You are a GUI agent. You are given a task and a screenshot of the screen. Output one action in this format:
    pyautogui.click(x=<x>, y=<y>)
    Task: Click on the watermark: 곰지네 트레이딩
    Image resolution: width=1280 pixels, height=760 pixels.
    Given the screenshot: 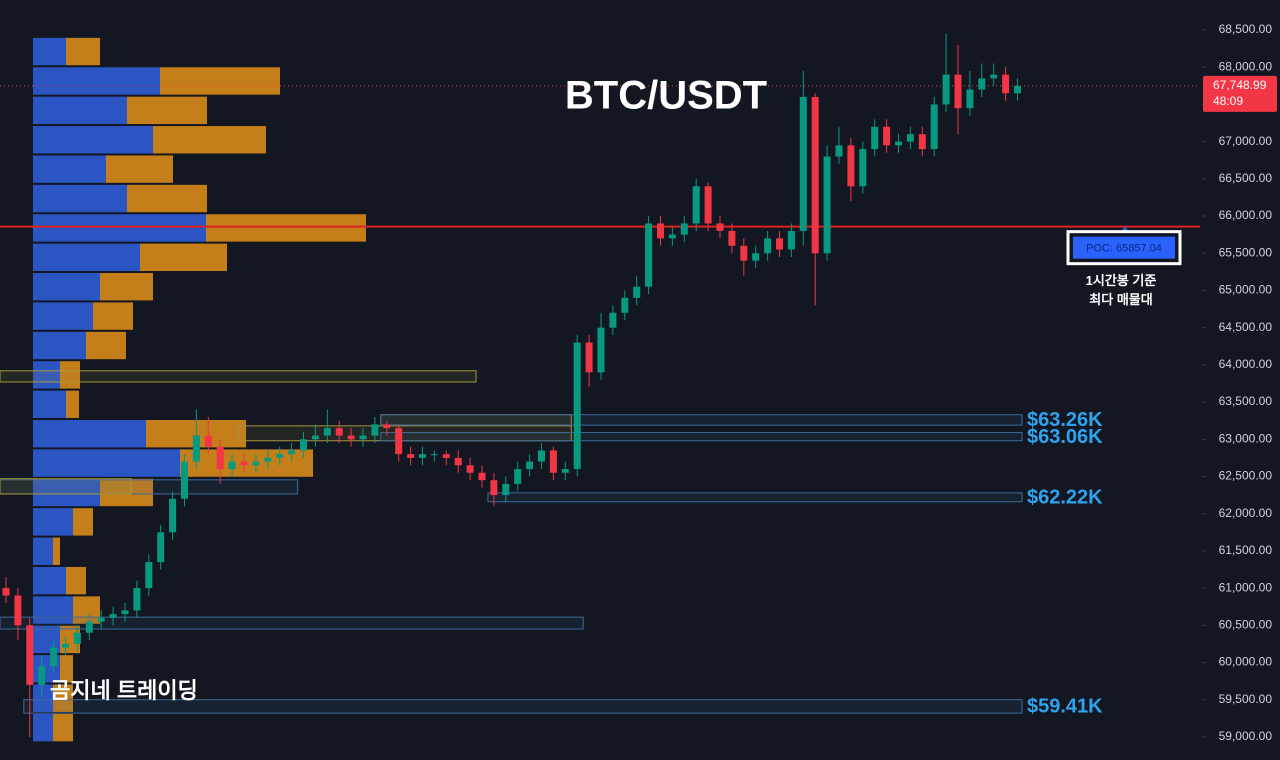 What is the action you would take?
    pyautogui.click(x=124, y=690)
    